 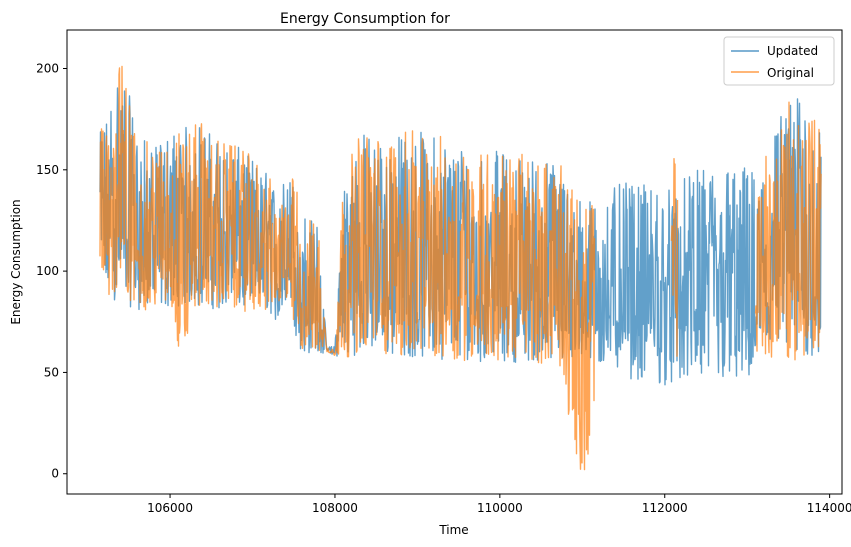 I want to click on legend-box, so click(x=779, y=61).